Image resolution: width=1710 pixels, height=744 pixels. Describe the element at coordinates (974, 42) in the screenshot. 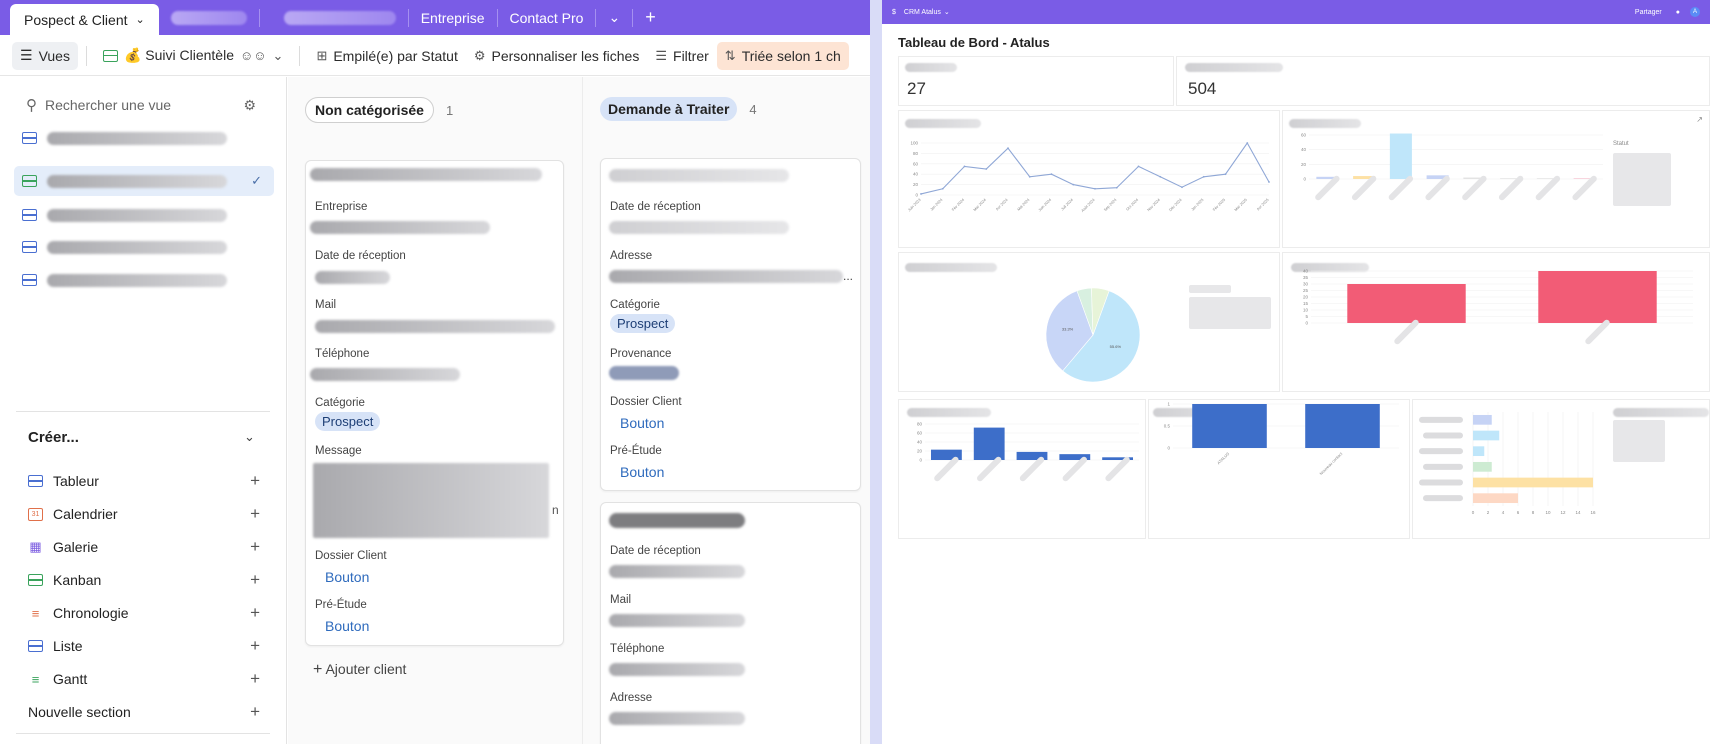

I see `dashboard-title: Tableau de Bord - Atalus` at that location.